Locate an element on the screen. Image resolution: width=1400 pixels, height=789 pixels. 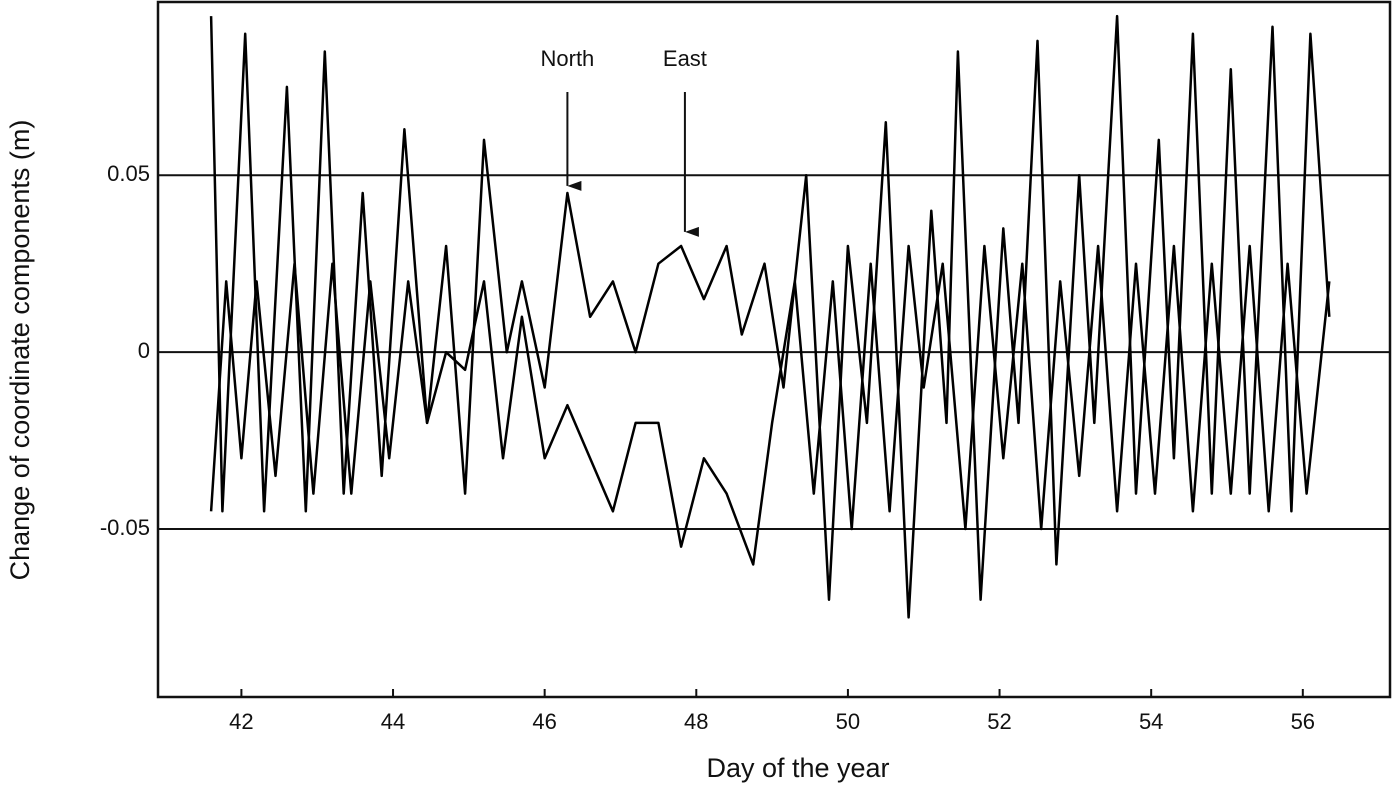
x-tick-label: 54 is located at coordinates (1151, 721).